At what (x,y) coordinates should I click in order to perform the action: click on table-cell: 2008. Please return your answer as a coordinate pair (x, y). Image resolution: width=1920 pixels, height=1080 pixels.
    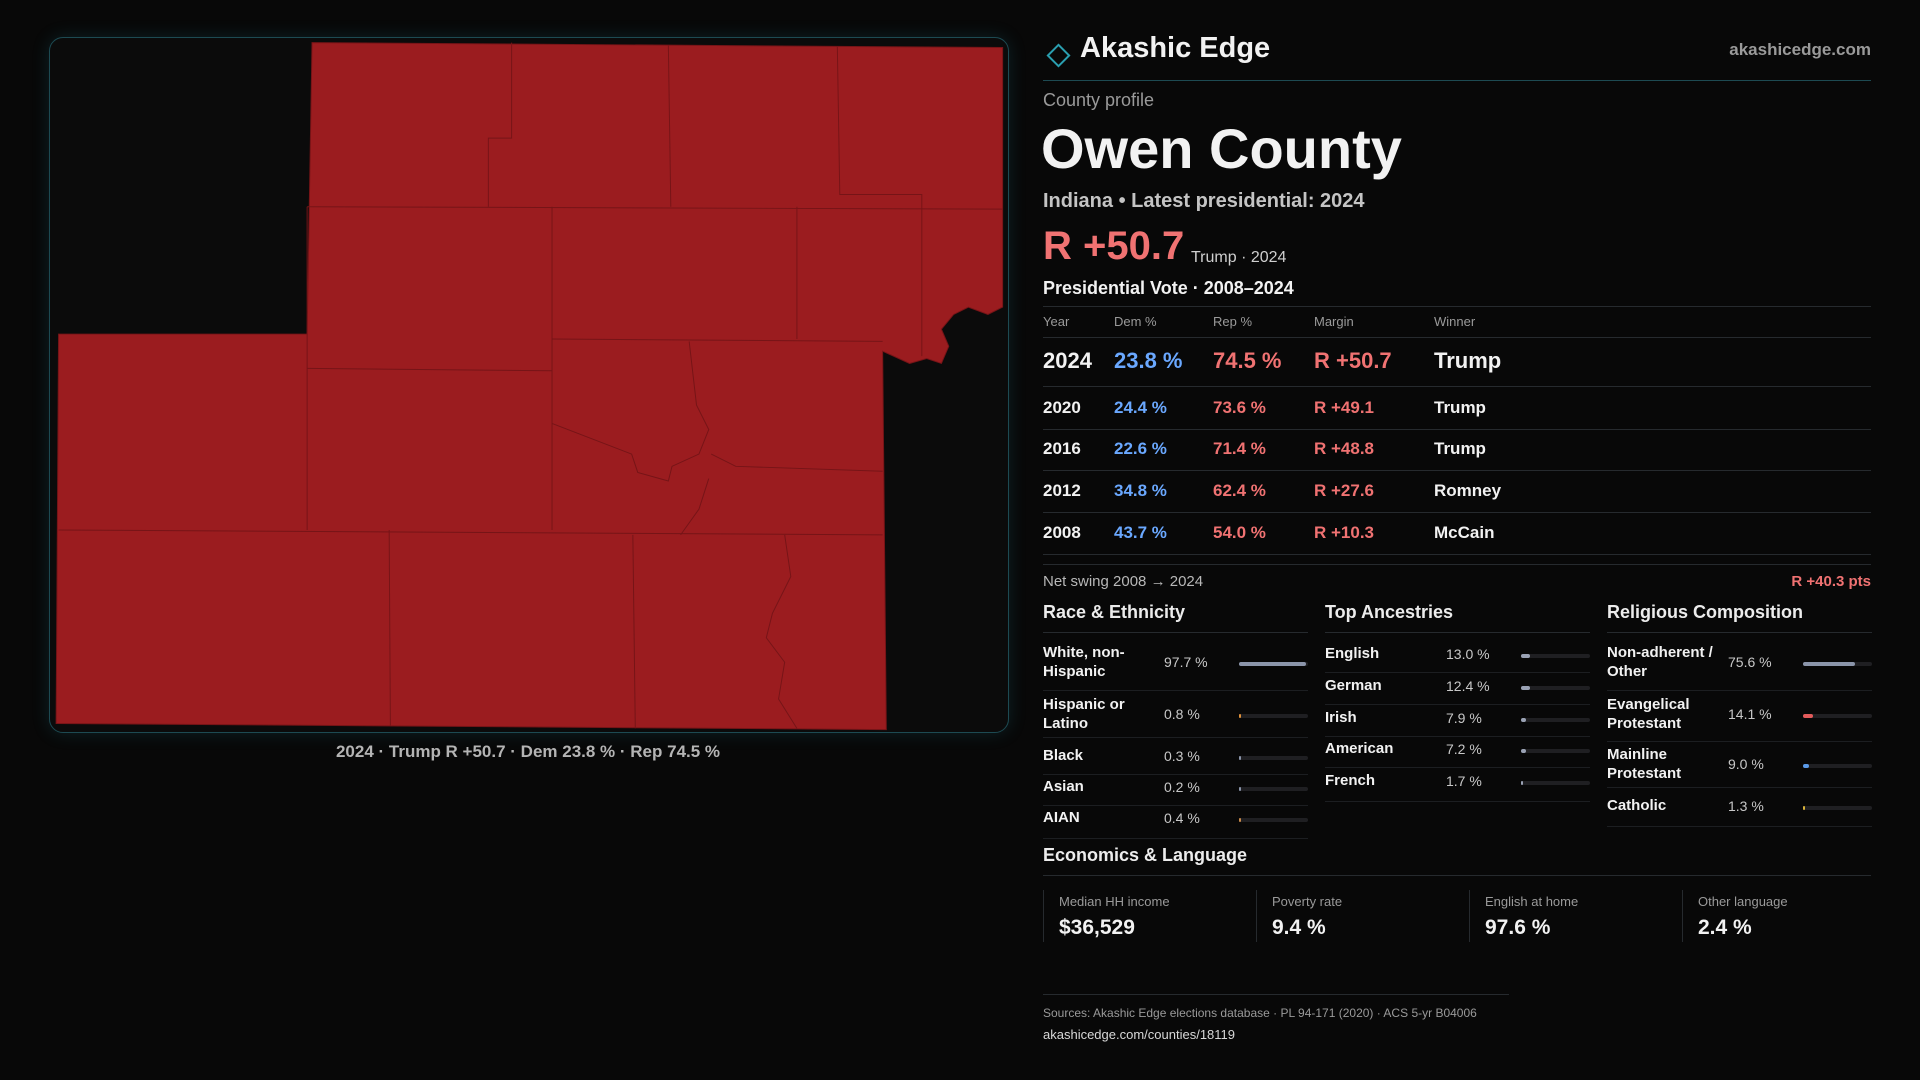
    Looking at the image, I should click on (1062, 532).